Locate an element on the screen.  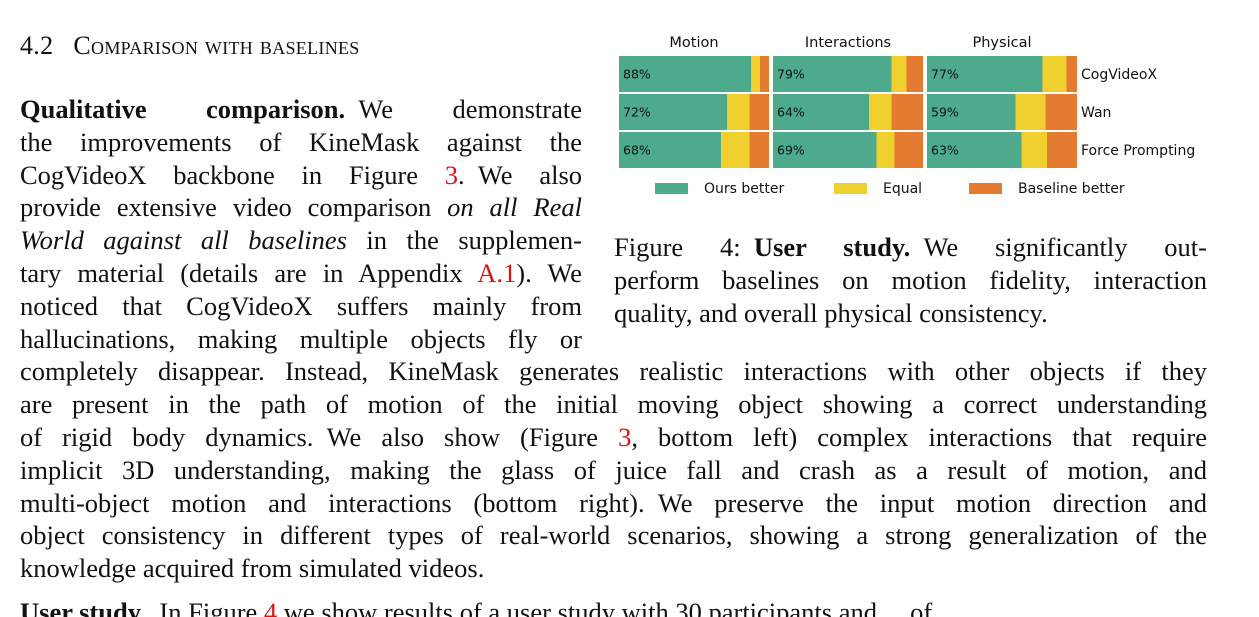
legend-label: Equal is located at coordinates (902, 189).